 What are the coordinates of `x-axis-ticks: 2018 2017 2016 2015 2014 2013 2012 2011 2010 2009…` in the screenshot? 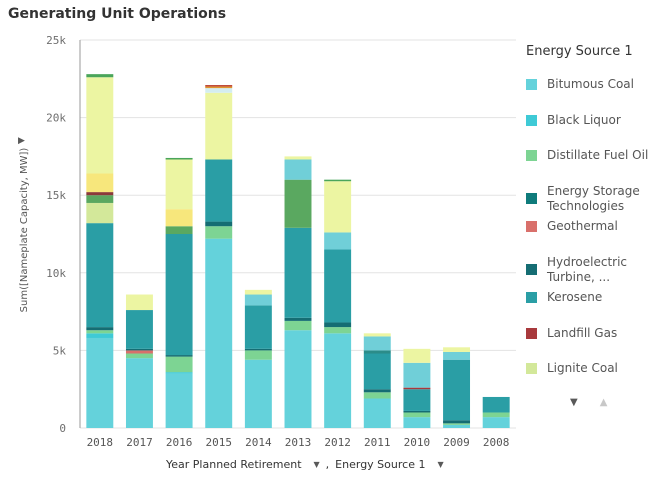 It's located at (298, 442).